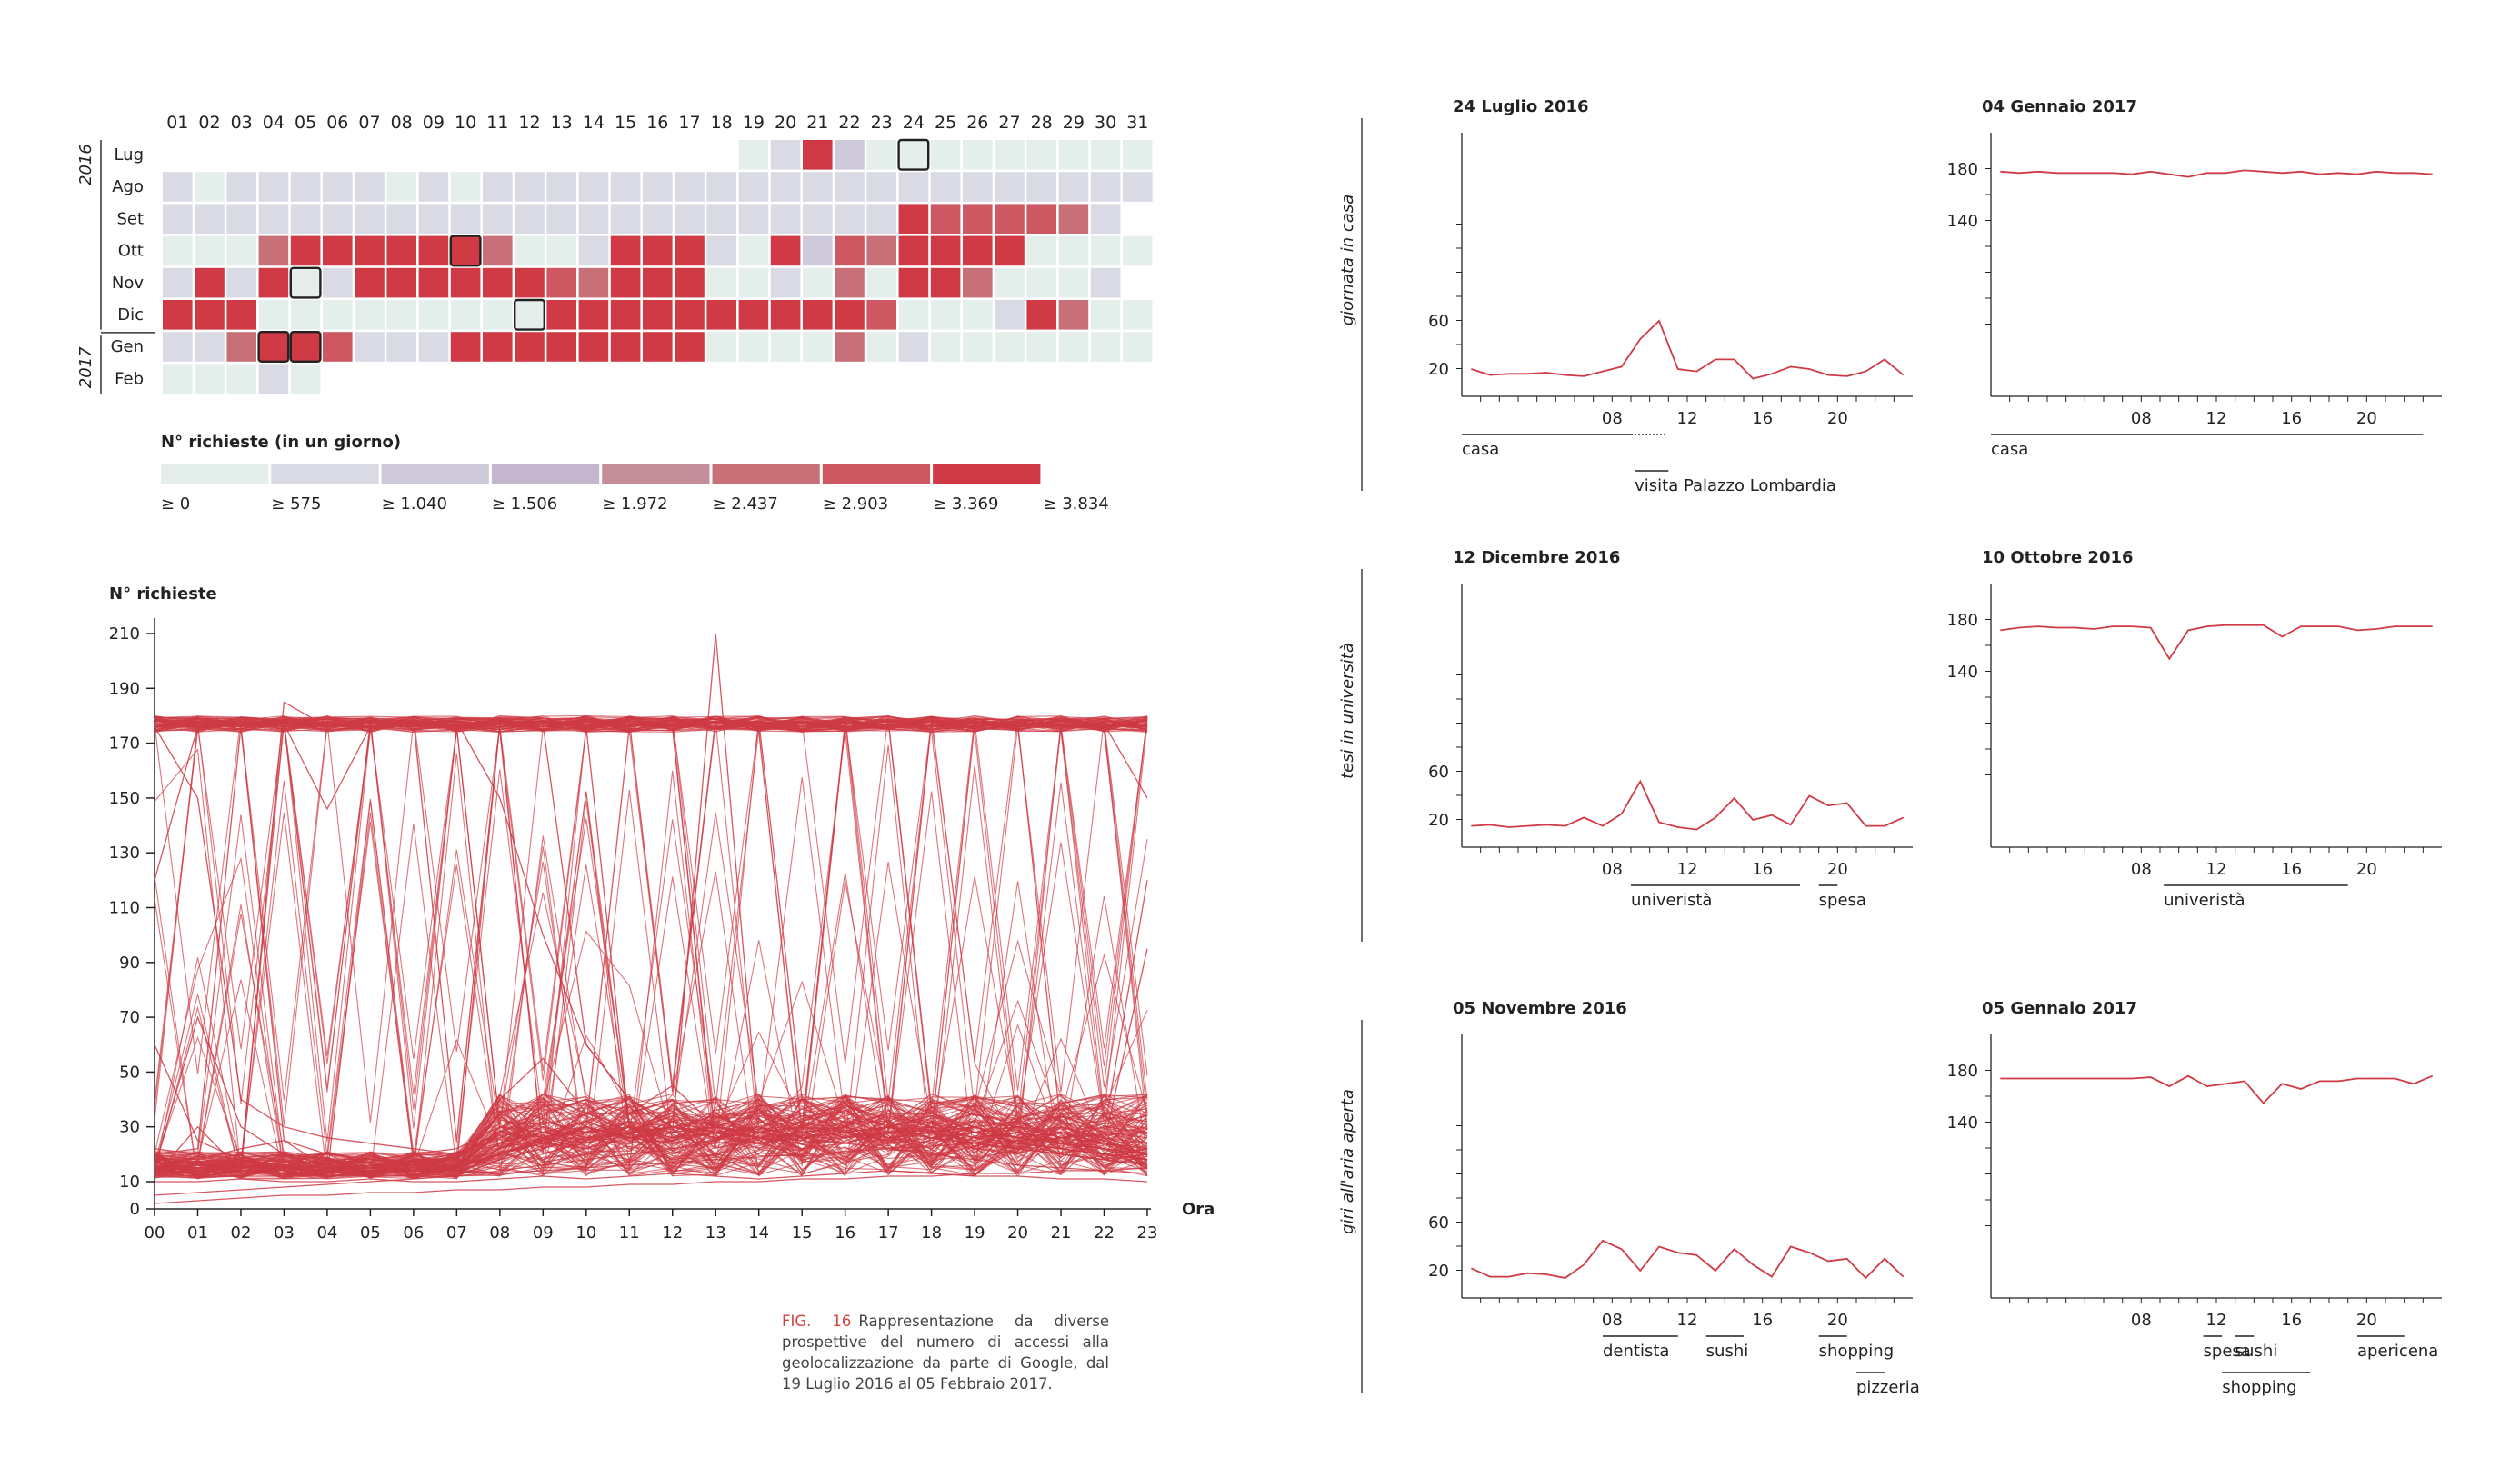 The image size is (2520, 1478). Describe the element at coordinates (931, 1233) in the screenshot. I see `x-tick-label: 18` at that location.